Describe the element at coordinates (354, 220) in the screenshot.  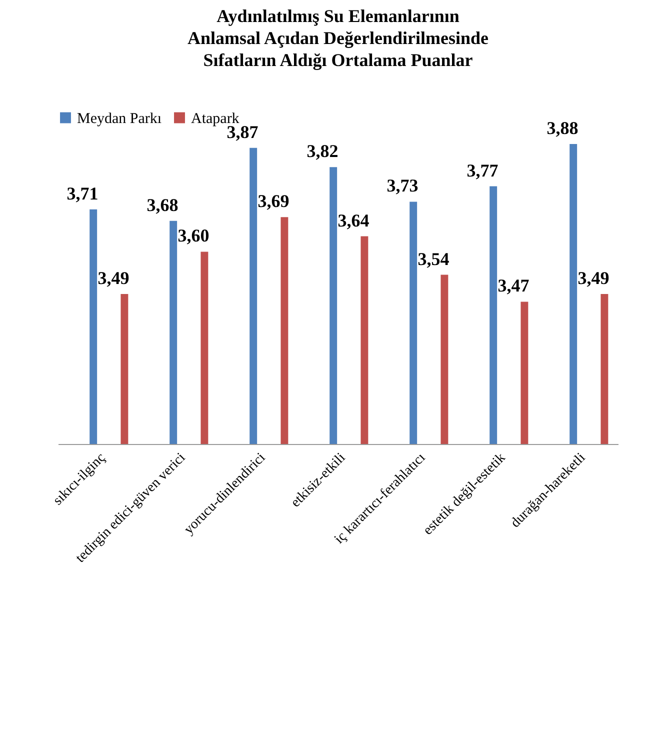
I see `data-label: 3,64` at that location.